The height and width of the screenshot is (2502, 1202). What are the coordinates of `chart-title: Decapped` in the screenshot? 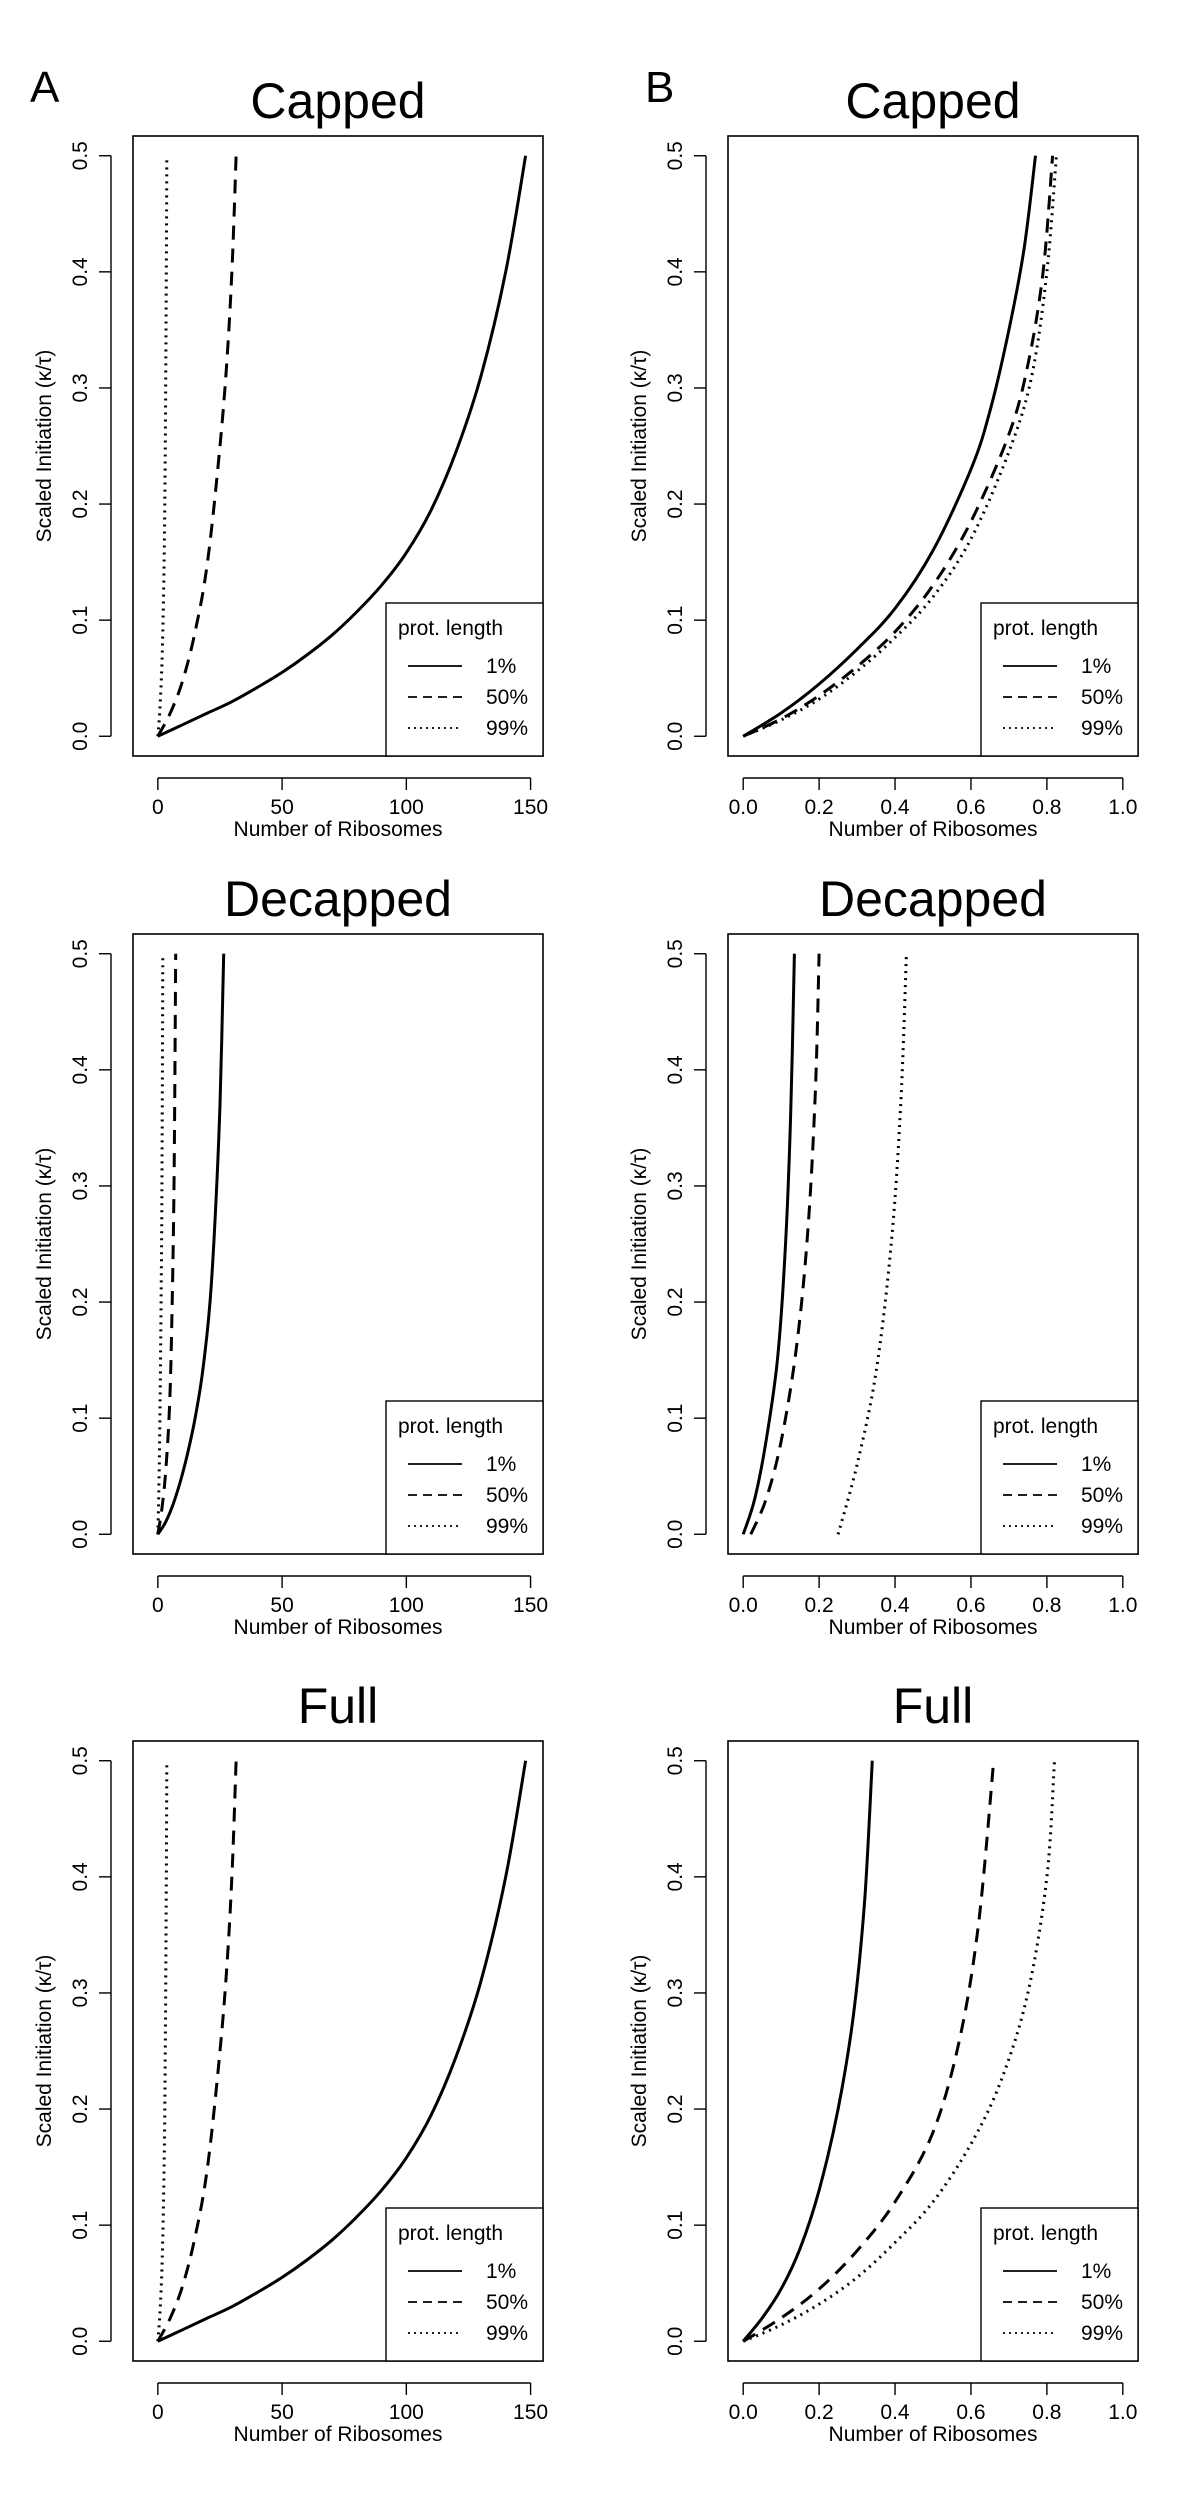 It's located at (338, 899).